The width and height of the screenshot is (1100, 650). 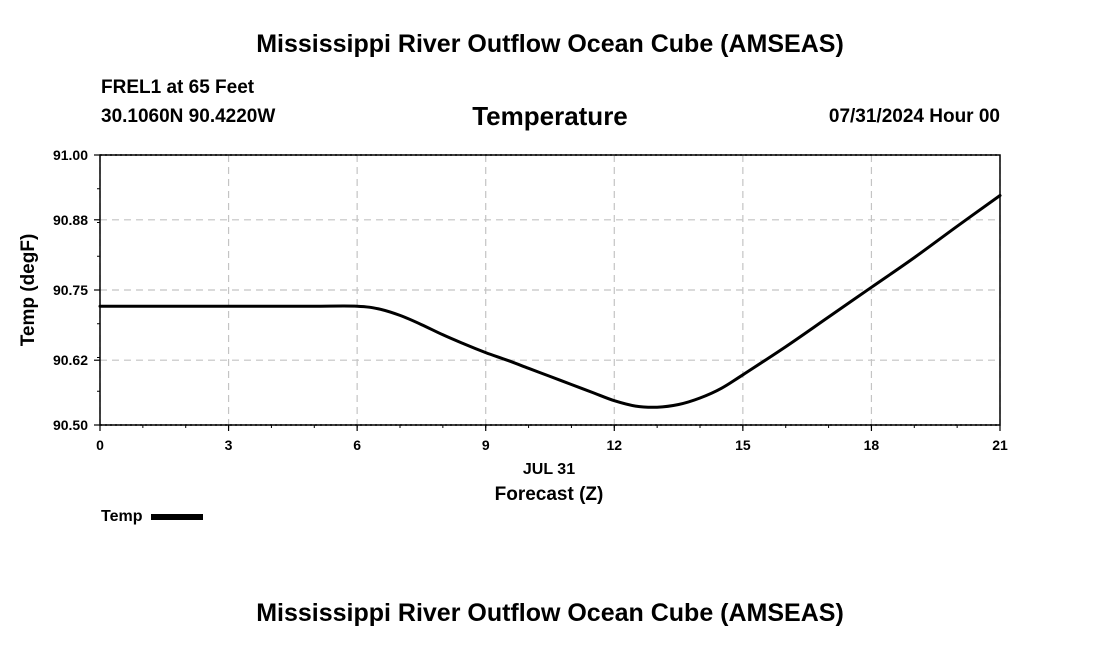 What do you see at coordinates (70, 425) in the screenshot?
I see `y-tick-label: 90.50` at bounding box center [70, 425].